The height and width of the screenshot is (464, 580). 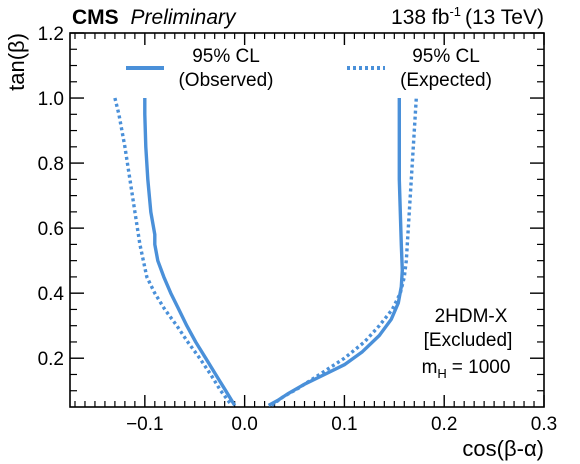 What do you see at coordinates (244, 424) in the screenshot?
I see `x-tick-label: 0.0` at bounding box center [244, 424].